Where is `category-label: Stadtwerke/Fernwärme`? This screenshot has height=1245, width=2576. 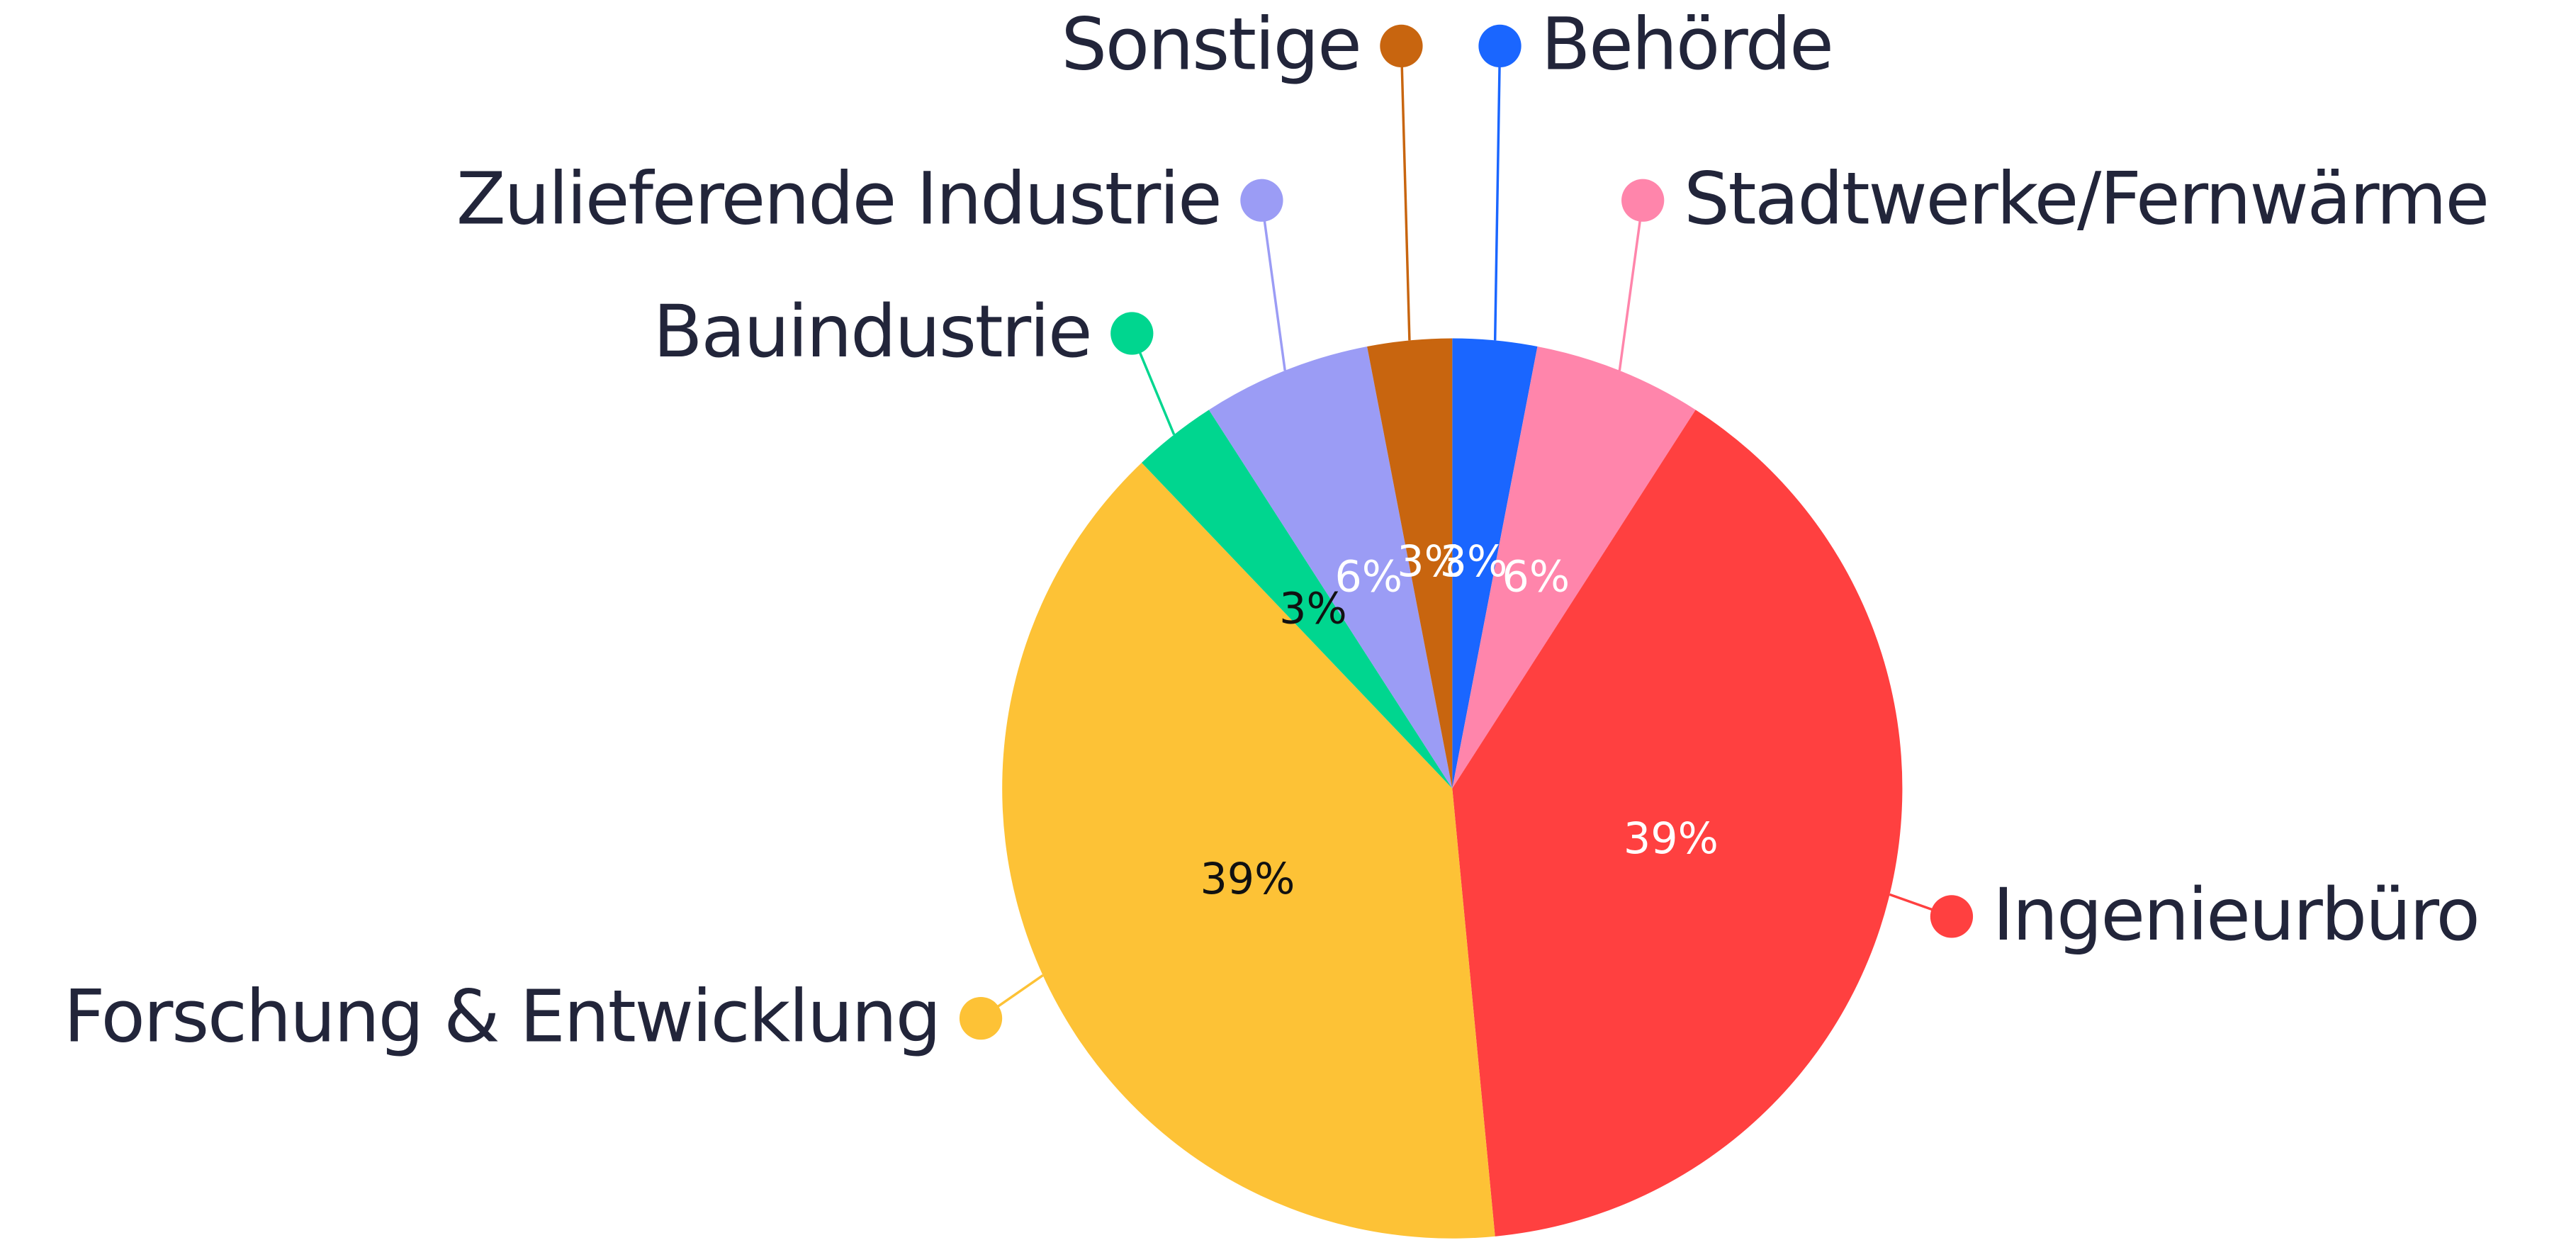 category-label: Stadtwerke/Fernwärme is located at coordinates (2086, 199).